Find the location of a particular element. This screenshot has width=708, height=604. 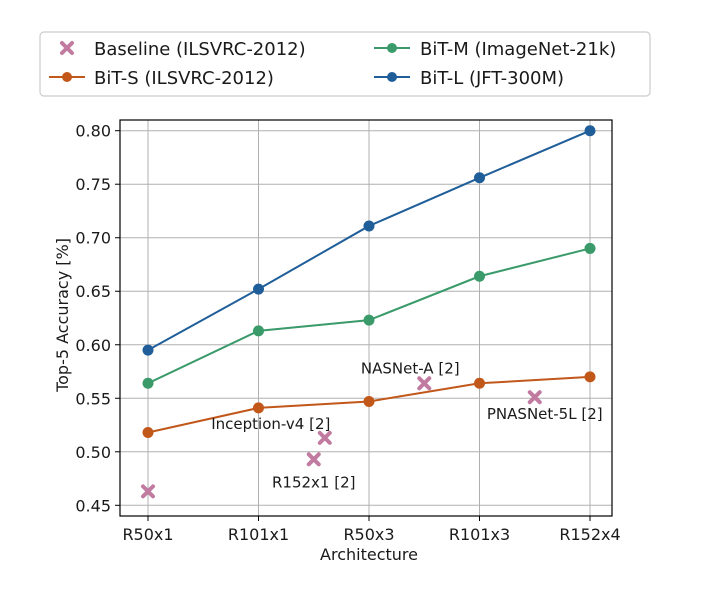

legend-item-bit-s: BiT-S (ILSVRC-2012) is located at coordinates (161, 78).